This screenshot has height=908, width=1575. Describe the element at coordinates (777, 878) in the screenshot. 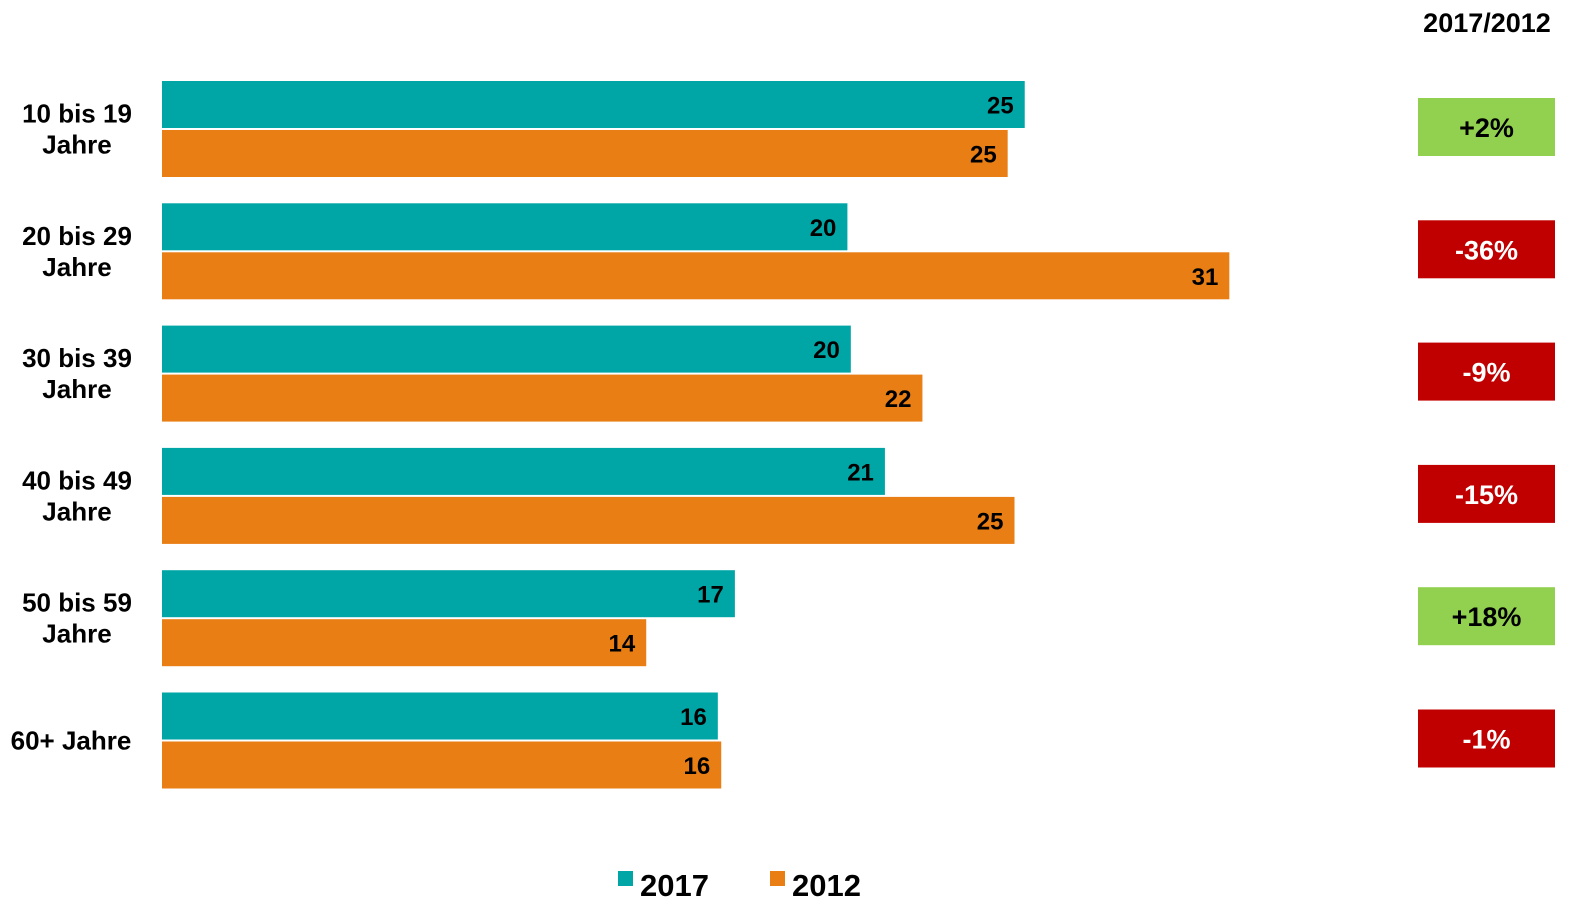

I see `legend-swatch-2012` at that location.